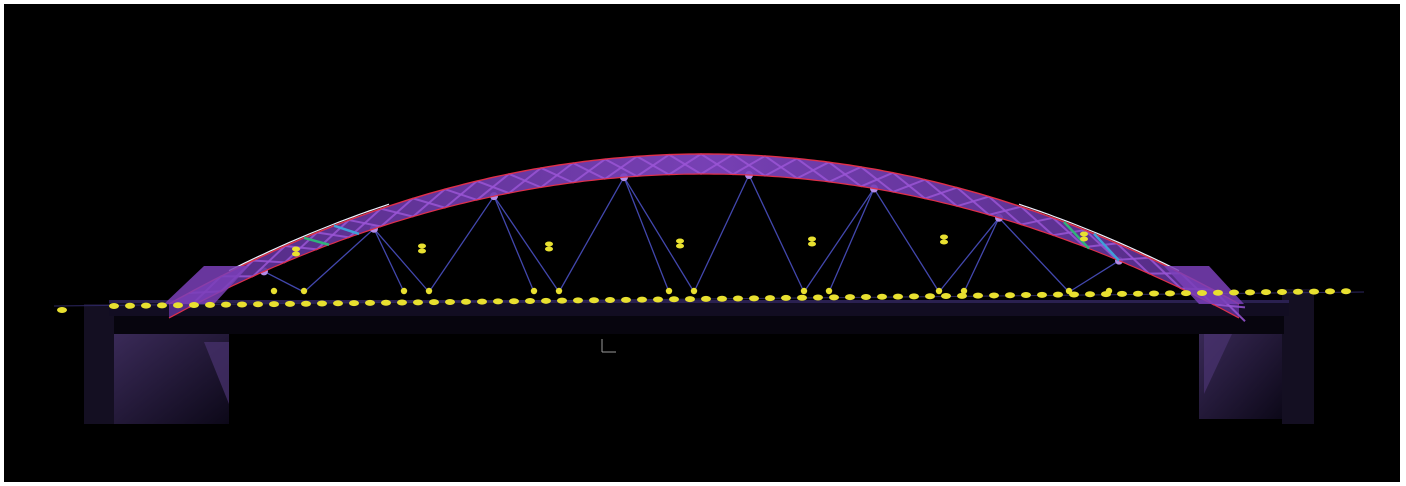 Image resolution: width=1406 pixels, height=486 pixels. What do you see at coordinates (156, 364) in the screenshot?
I see `left-abutment` at bounding box center [156, 364].